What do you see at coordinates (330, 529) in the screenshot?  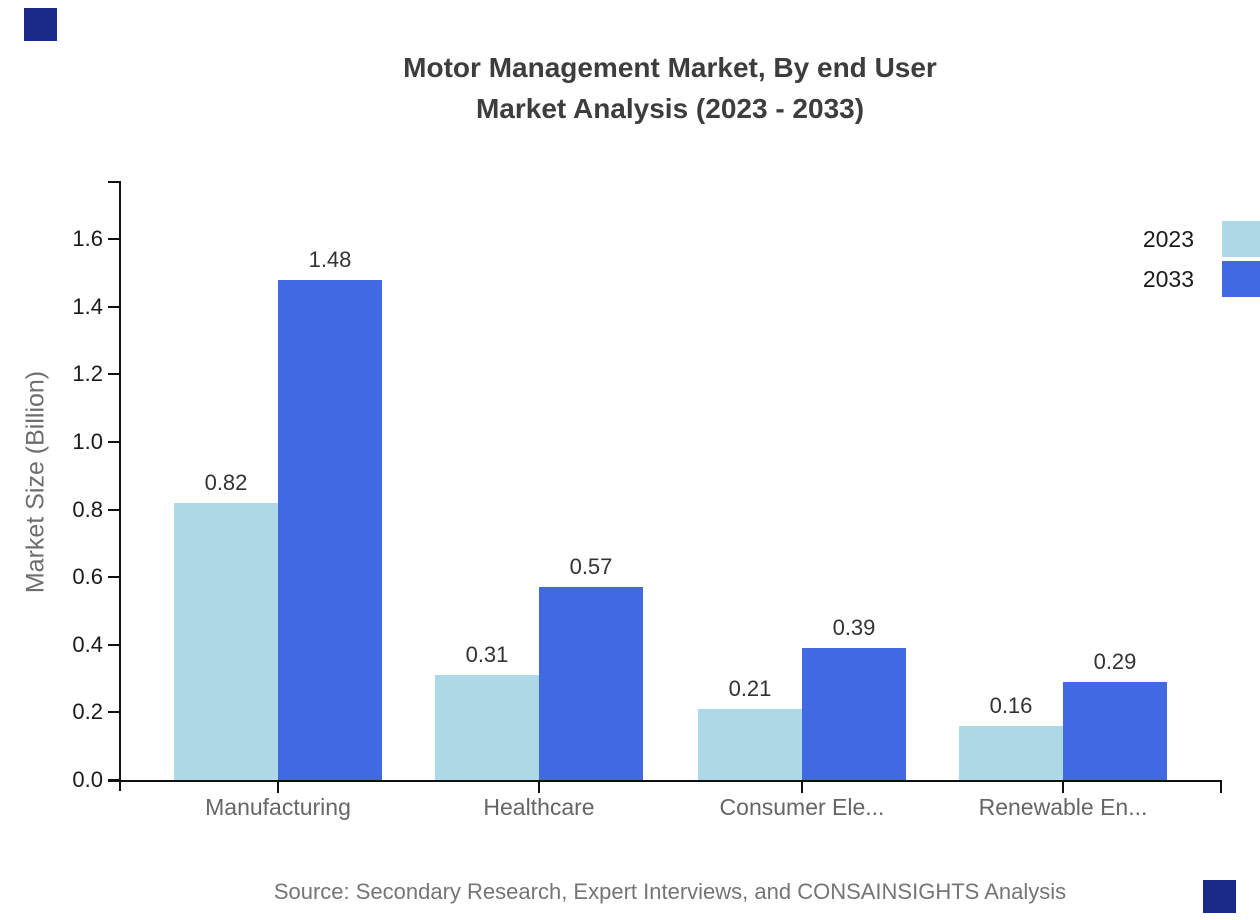 I see `bar-2033-manufacturing` at bounding box center [330, 529].